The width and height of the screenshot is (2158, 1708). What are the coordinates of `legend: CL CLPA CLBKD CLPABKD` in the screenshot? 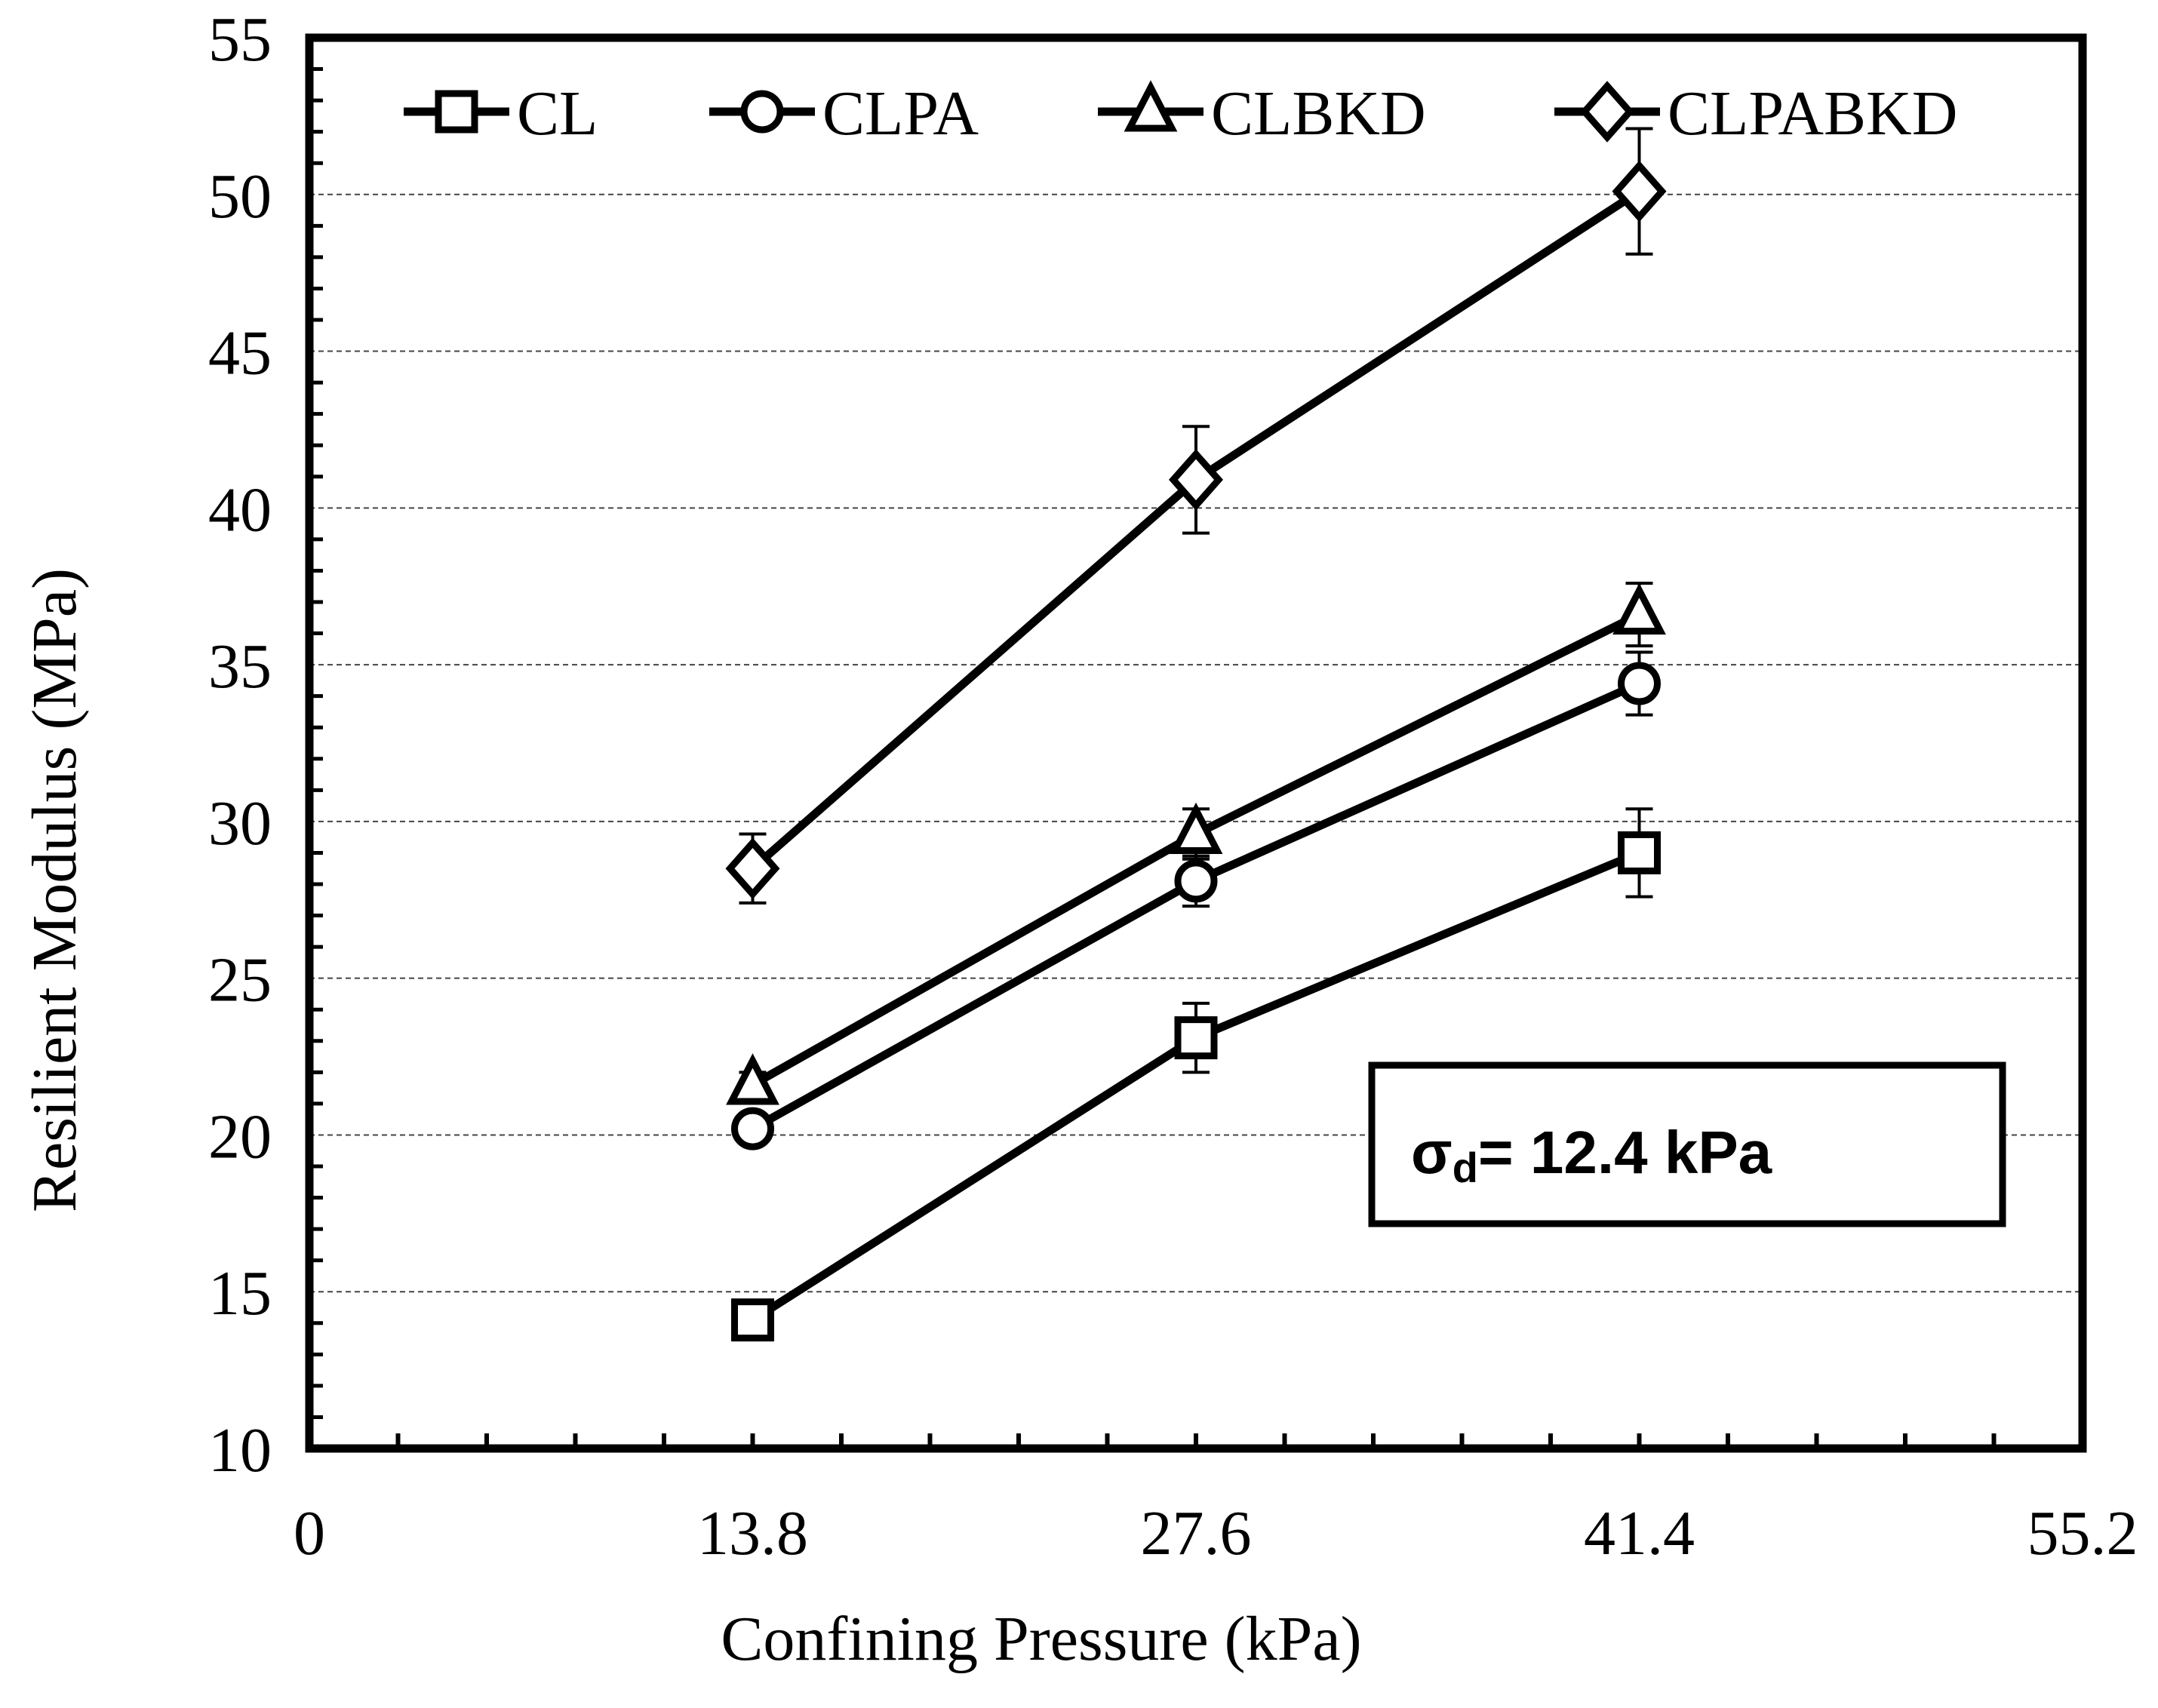 It's located at (1180, 113).